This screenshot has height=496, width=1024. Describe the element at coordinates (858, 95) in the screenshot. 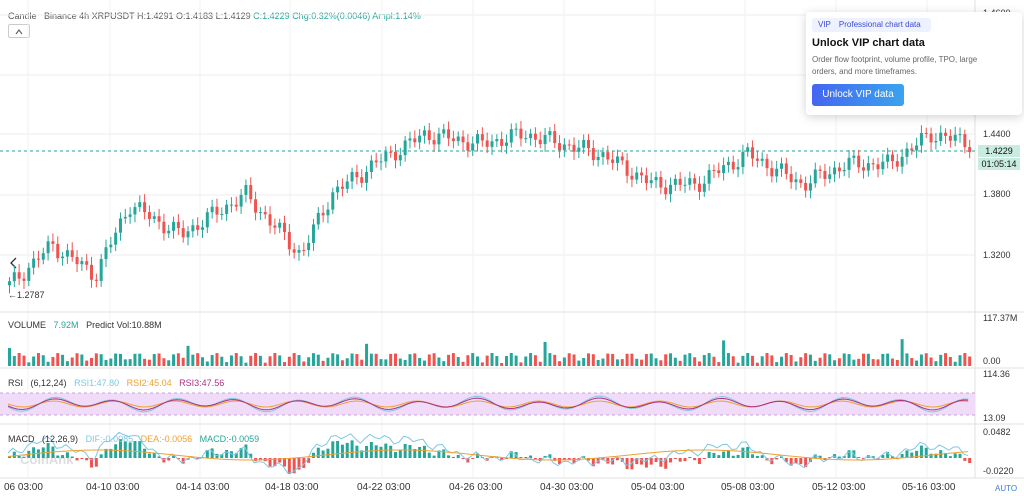

I see `unlock-vip-button: Unlock VIP data` at that location.